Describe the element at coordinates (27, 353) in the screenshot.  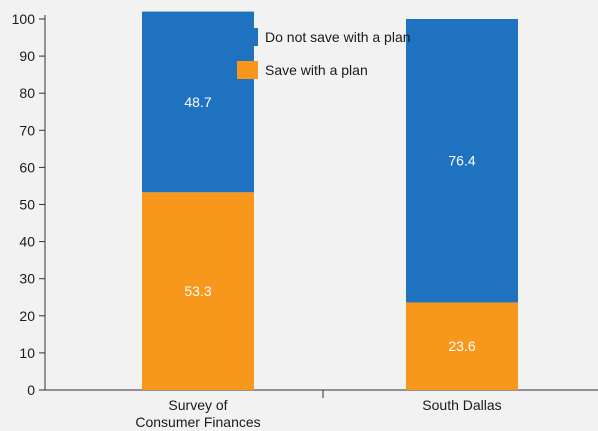
I see `y-tick-label: 10` at that location.